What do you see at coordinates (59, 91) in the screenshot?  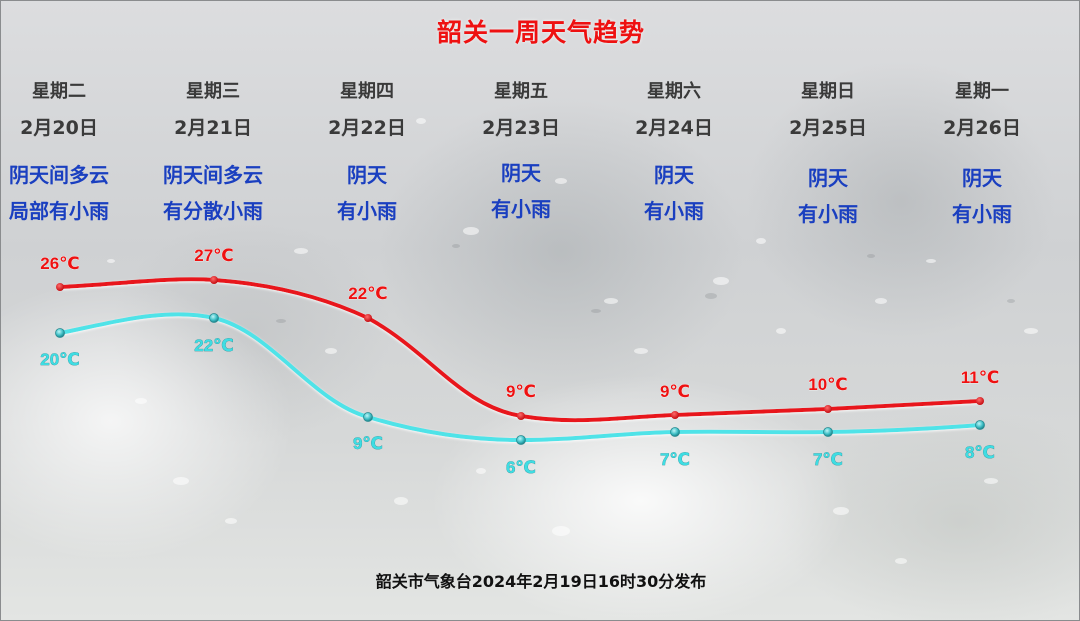 I see `weekday-label: 星期二` at bounding box center [59, 91].